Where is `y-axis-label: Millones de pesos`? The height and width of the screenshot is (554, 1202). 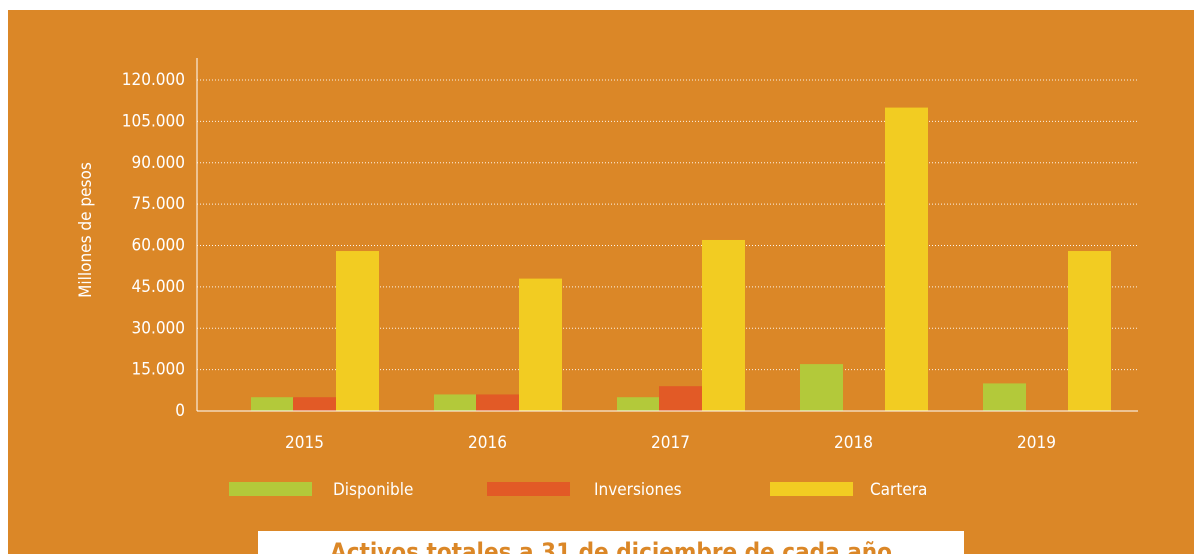 y-axis-label: Millones de pesos is located at coordinates (86, 230).